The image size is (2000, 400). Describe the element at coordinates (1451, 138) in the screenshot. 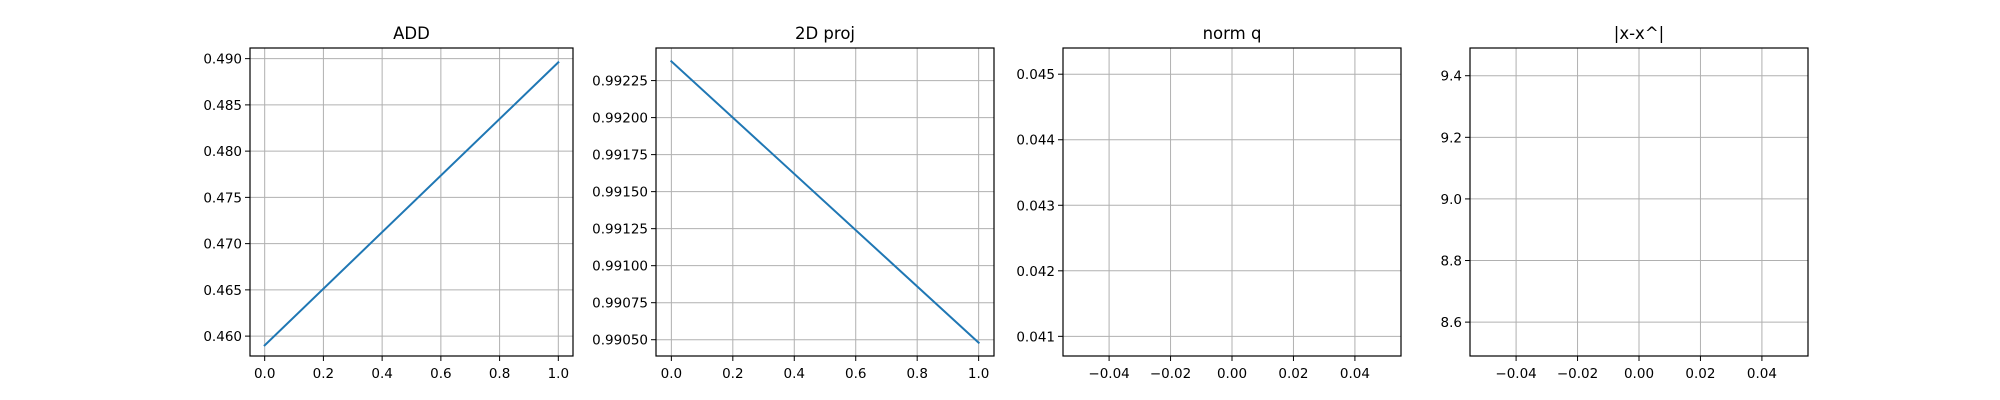

I see `y-tick-label: 9.2` at that location.